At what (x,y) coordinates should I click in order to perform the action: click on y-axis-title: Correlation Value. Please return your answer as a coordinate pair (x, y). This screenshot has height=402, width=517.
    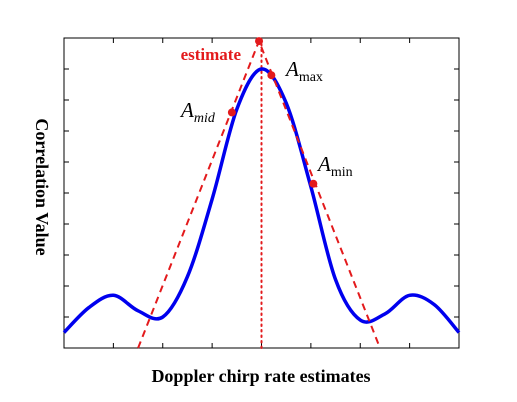
    Looking at the image, I should click on (42, 186).